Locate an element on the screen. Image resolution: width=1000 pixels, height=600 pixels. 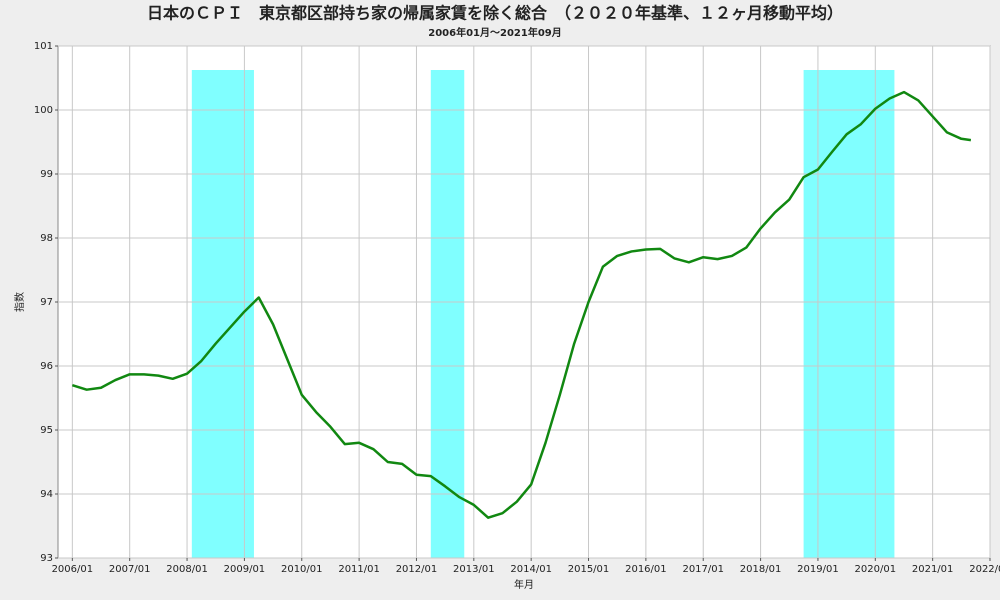
x-tick-label: 2007/01 is located at coordinates (130, 569).